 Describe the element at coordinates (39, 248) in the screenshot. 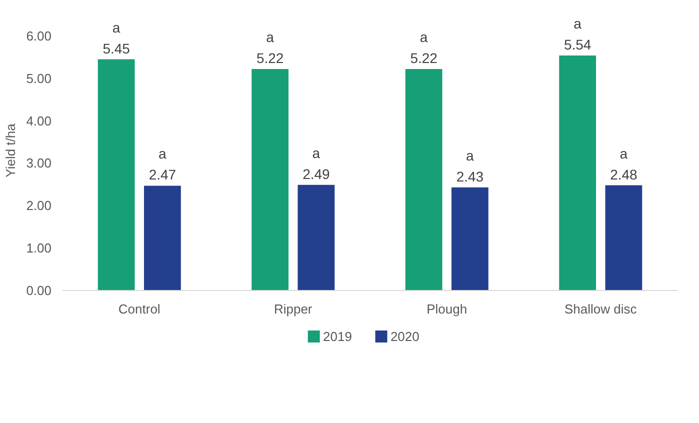

I see `y-tick-label: 1.00` at that location.